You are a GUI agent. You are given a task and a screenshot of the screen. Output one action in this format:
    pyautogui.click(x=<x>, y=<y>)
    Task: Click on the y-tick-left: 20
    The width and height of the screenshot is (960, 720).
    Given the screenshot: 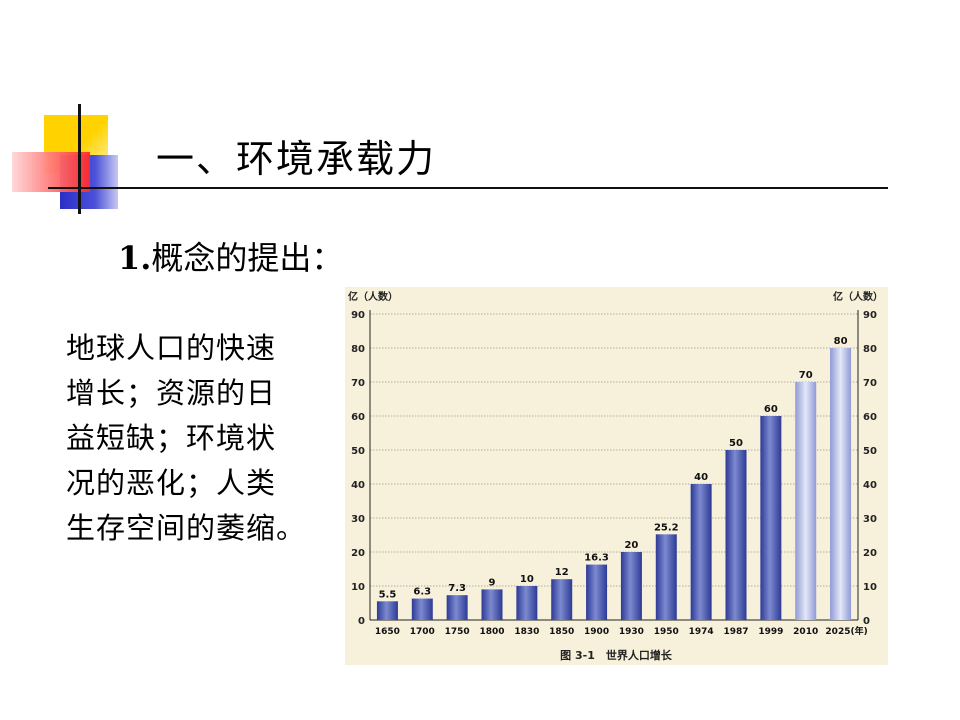 What is the action you would take?
    pyautogui.click(x=358, y=553)
    